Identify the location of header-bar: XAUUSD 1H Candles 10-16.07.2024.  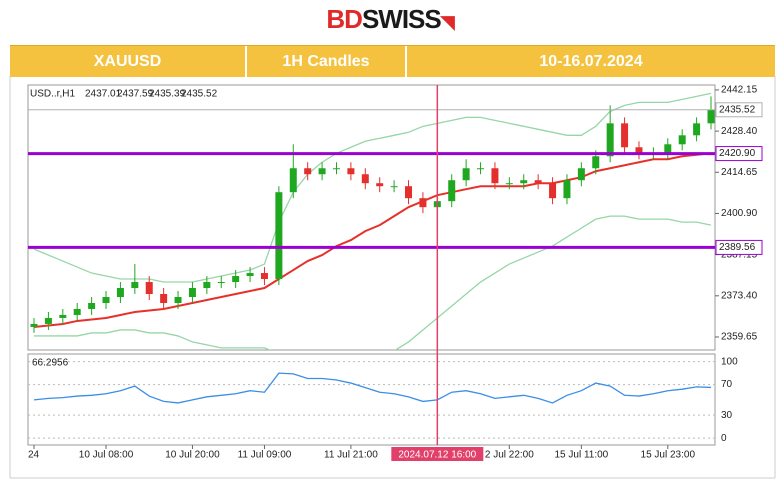
(392, 61).